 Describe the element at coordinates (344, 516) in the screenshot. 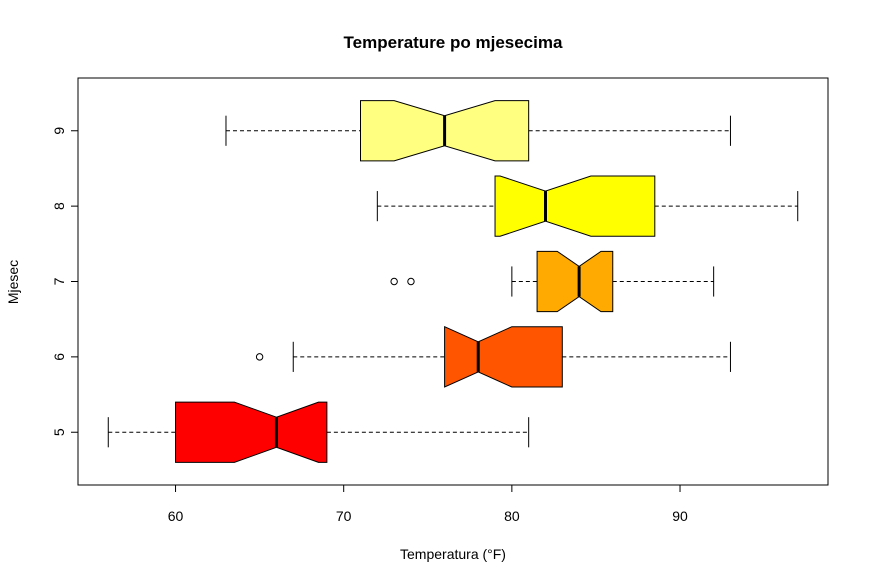

I see `x-tick-label: 70` at that location.